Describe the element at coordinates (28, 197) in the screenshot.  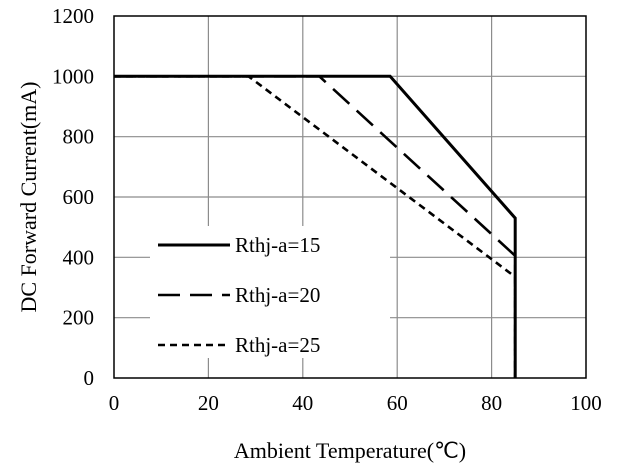
I see `y-axis-label: DC Forward Current(mA)` at that location.